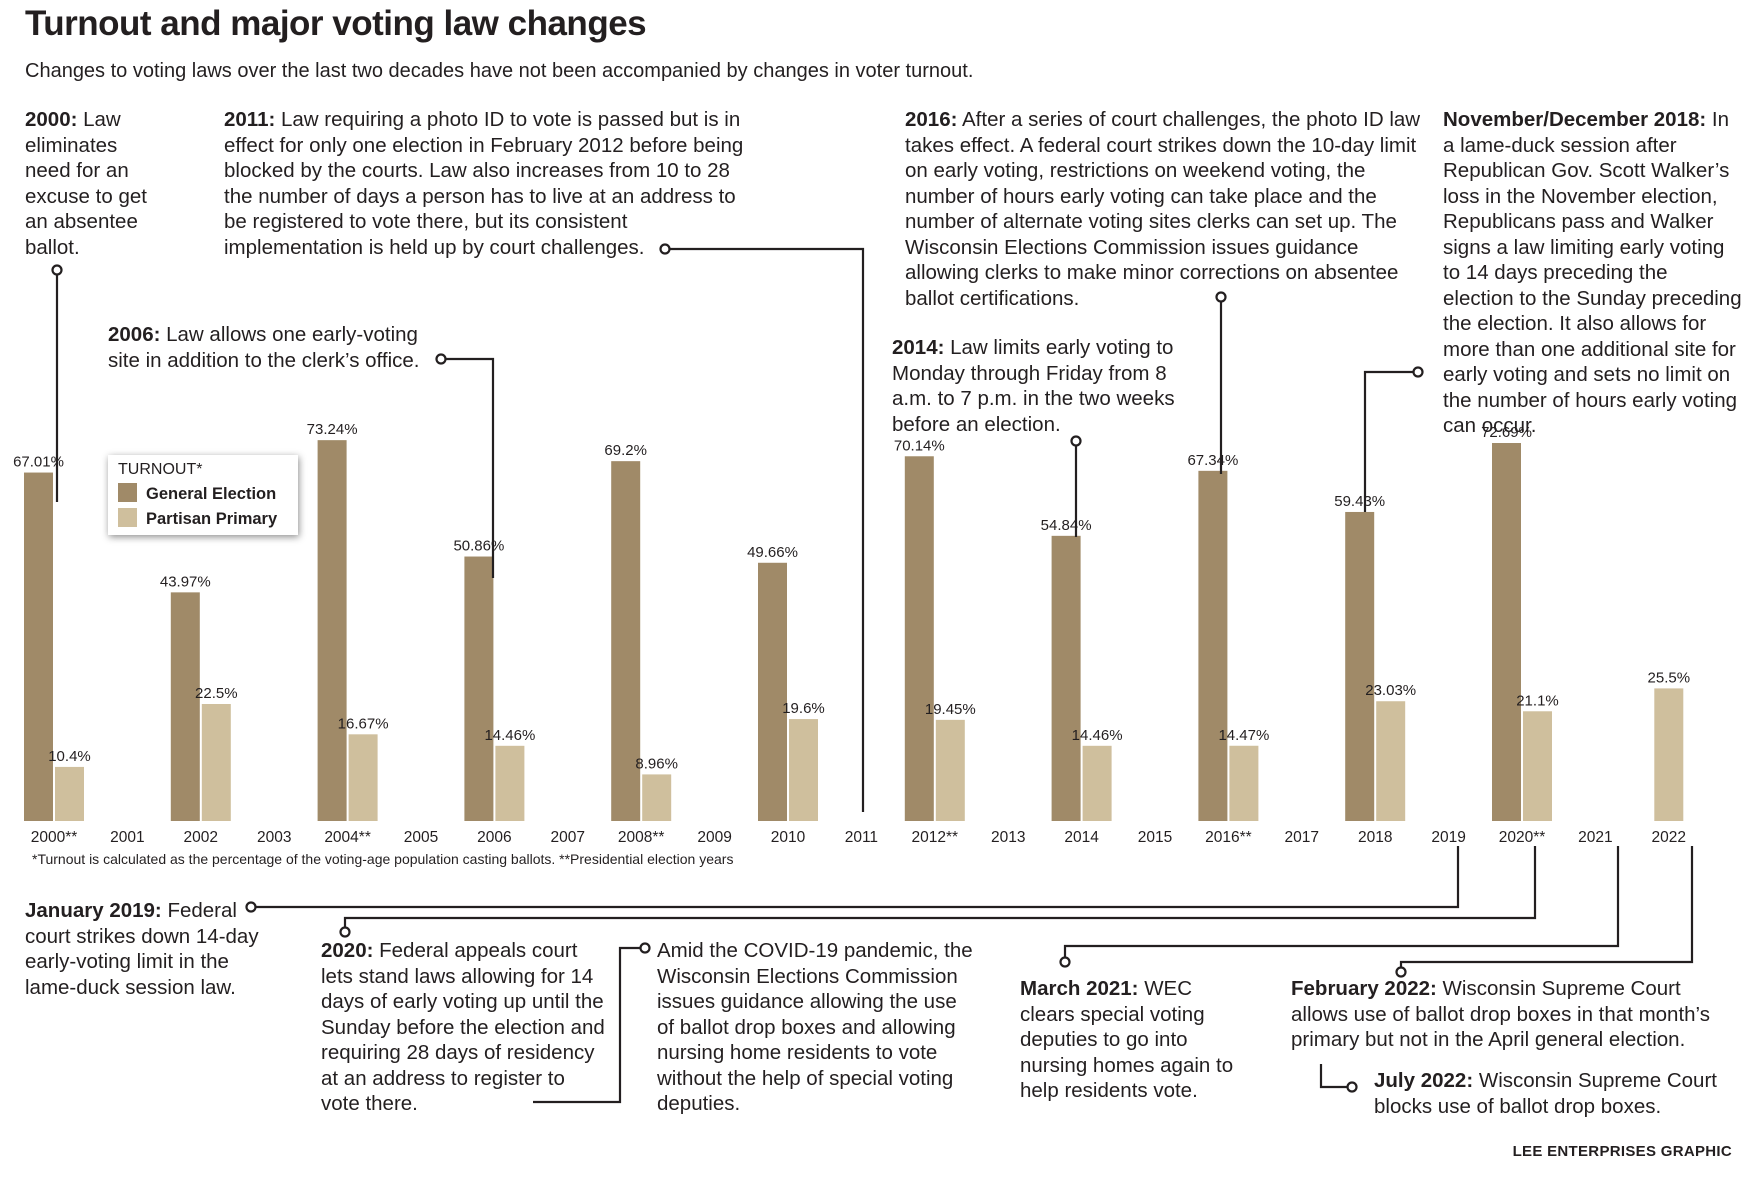 The width and height of the screenshot is (1757, 1180). Describe the element at coordinates (772, 691) in the screenshot. I see `bar-general-2010` at that location.